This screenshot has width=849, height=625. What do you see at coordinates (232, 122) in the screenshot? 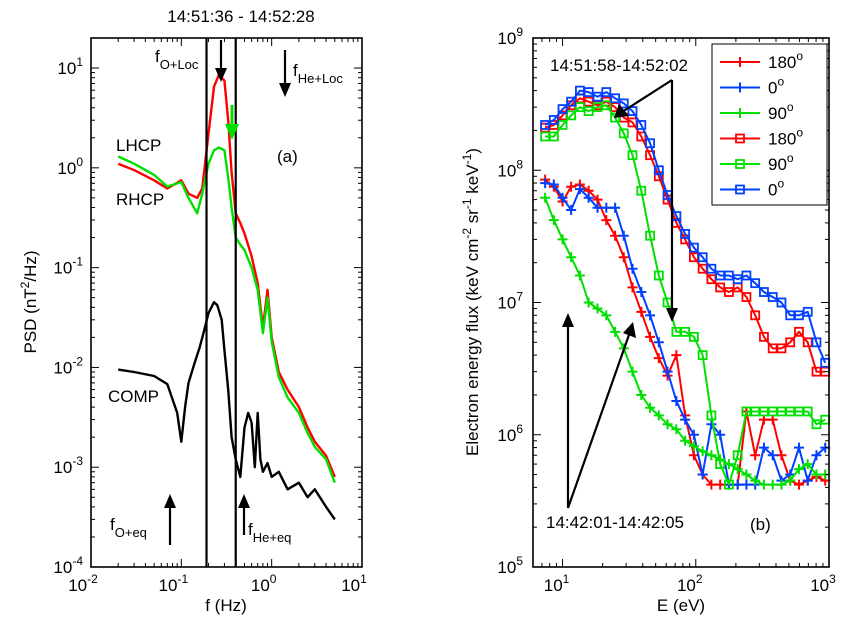
I see `green-peak-arrow` at bounding box center [232, 122].